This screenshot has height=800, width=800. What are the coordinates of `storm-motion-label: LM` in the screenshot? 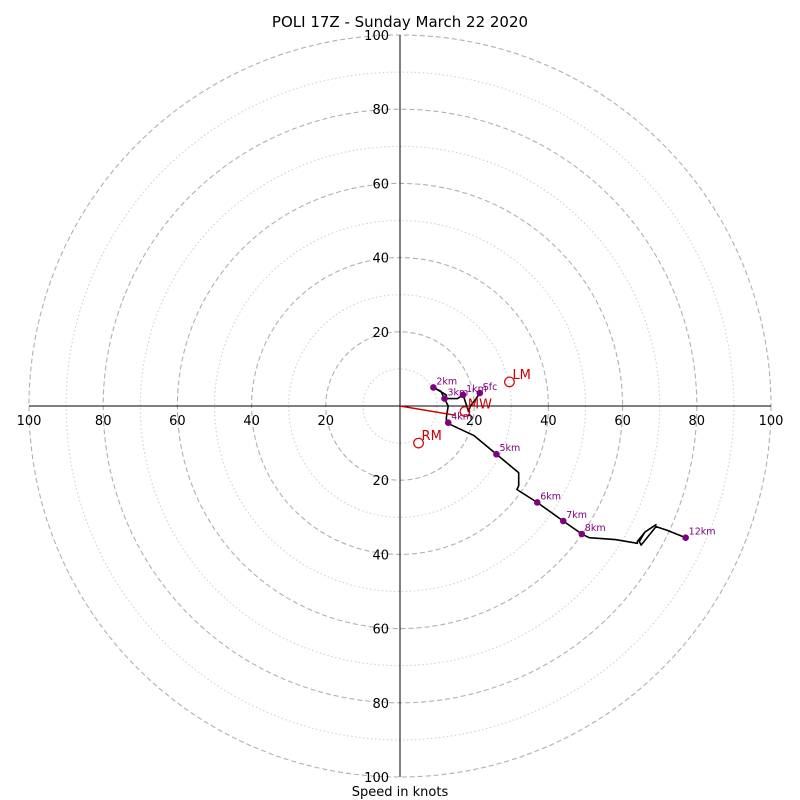 It's located at (521, 375).